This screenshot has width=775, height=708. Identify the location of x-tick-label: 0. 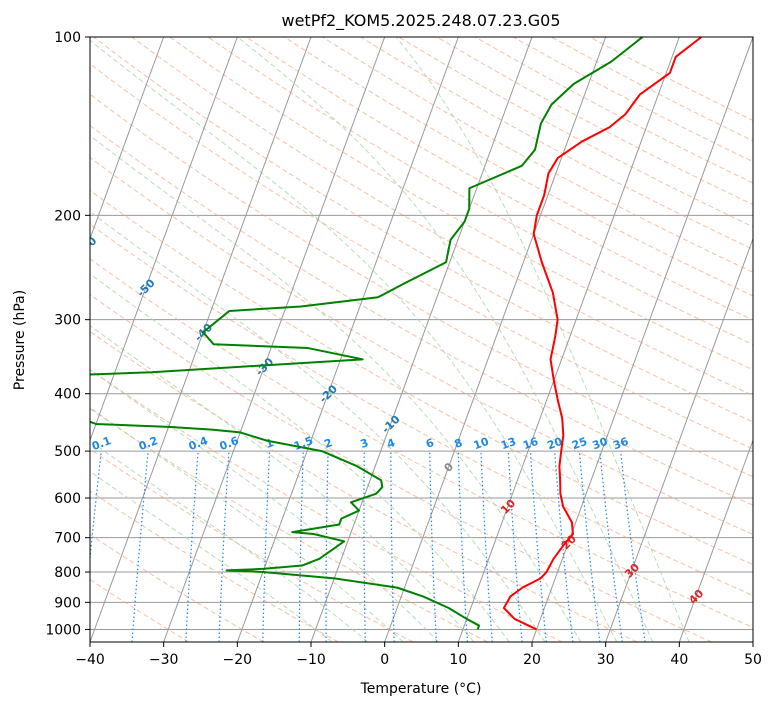
(384, 660).